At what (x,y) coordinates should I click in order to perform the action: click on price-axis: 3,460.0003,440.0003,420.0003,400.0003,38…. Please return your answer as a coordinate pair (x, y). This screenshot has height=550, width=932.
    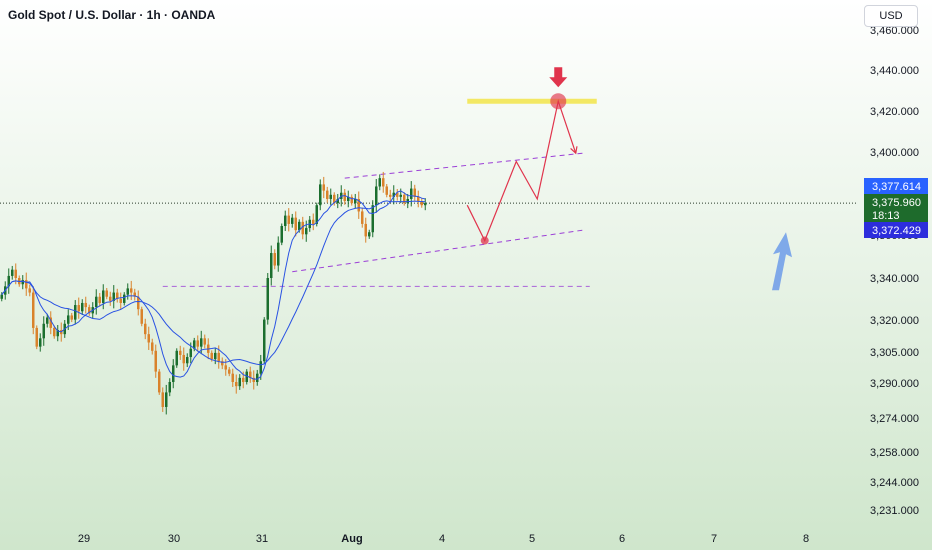
    Looking at the image, I should click on (894, 271).